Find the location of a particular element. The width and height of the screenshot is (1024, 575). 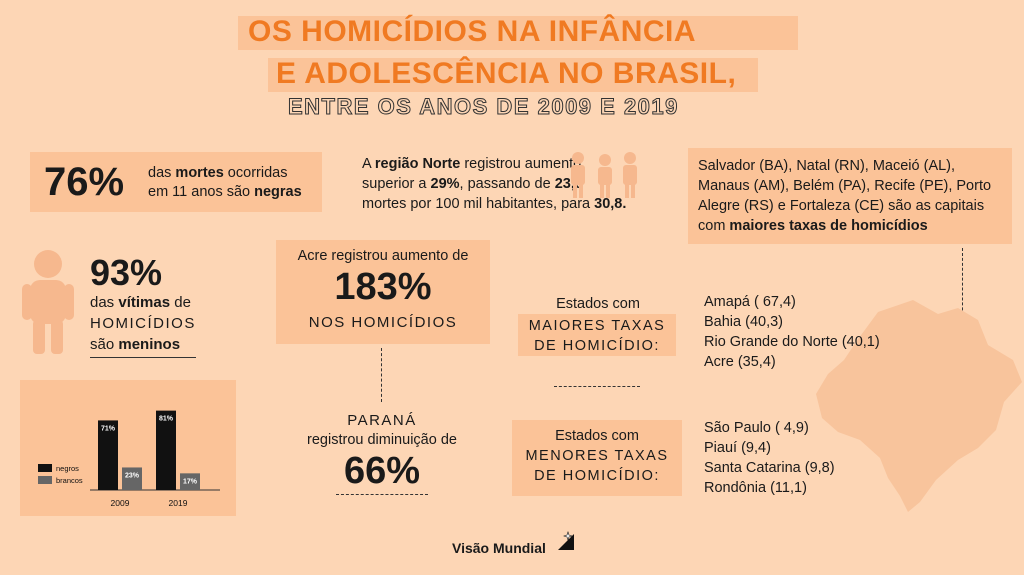

chart-x-tick-label: 2009 is located at coordinates (120, 503).